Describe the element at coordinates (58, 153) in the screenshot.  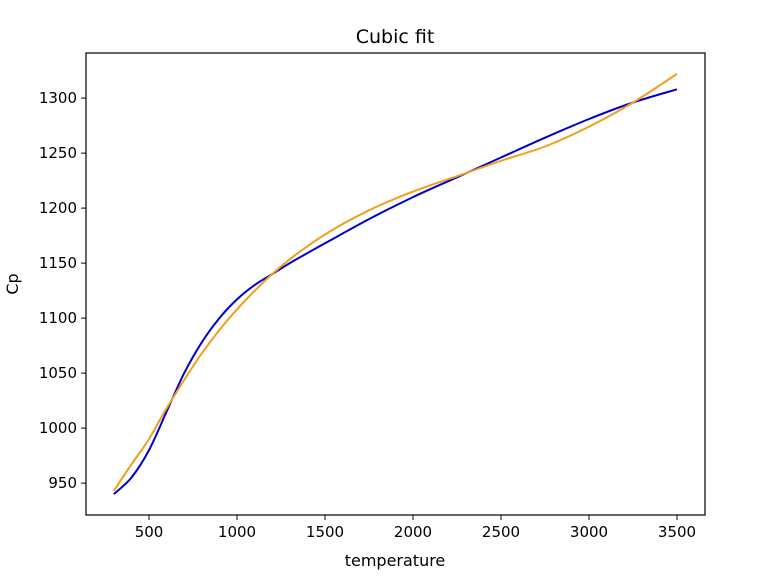
I see `y-tick-label: 1250` at that location.